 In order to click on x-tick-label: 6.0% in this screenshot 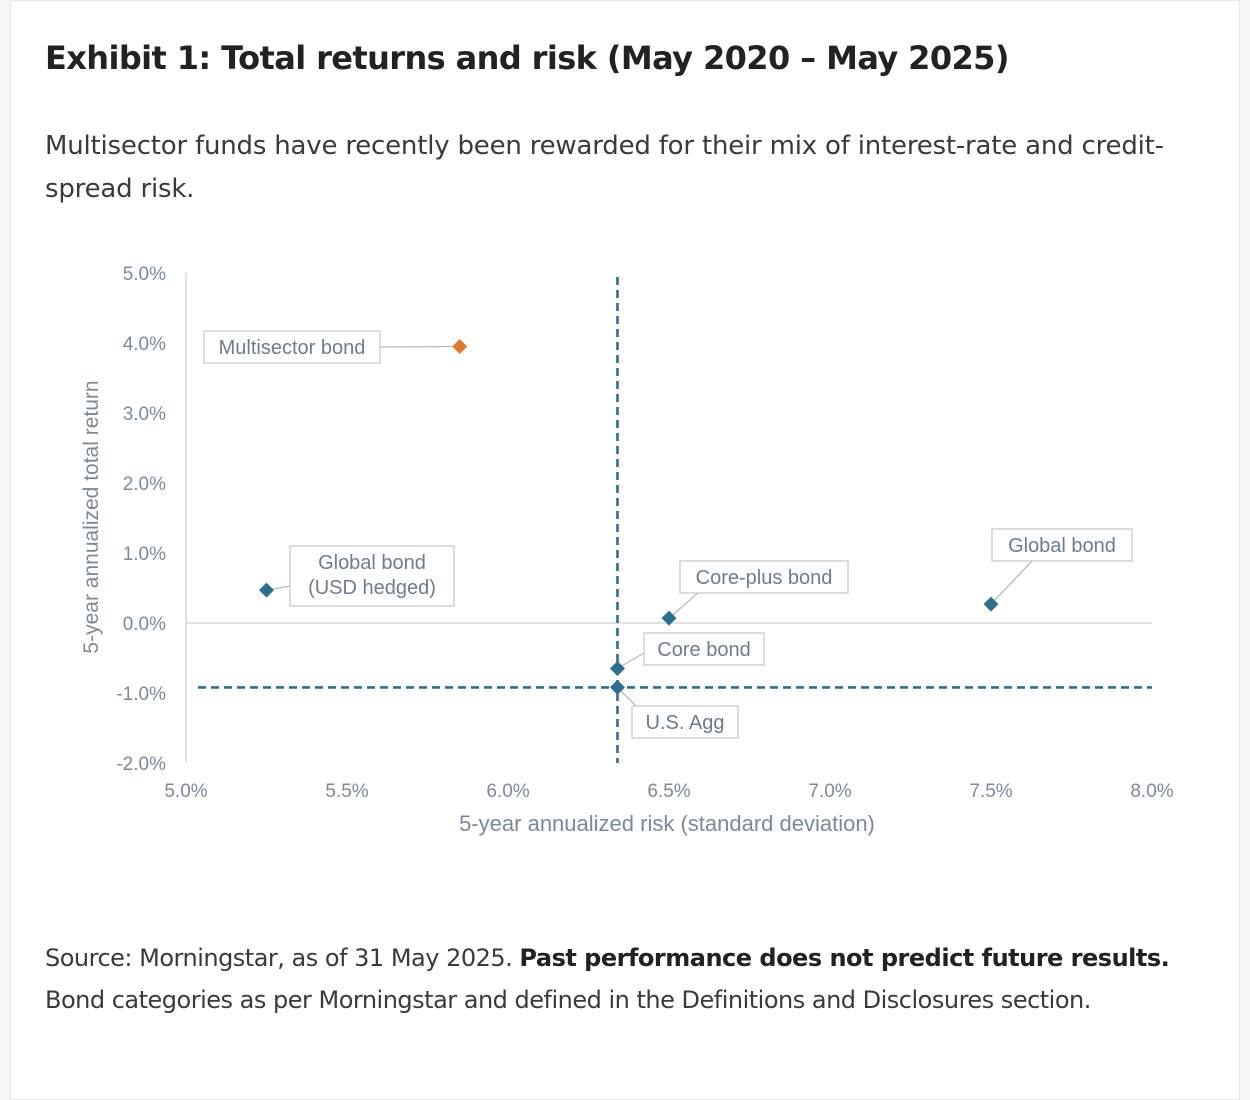, I will do `click(507, 791)`.